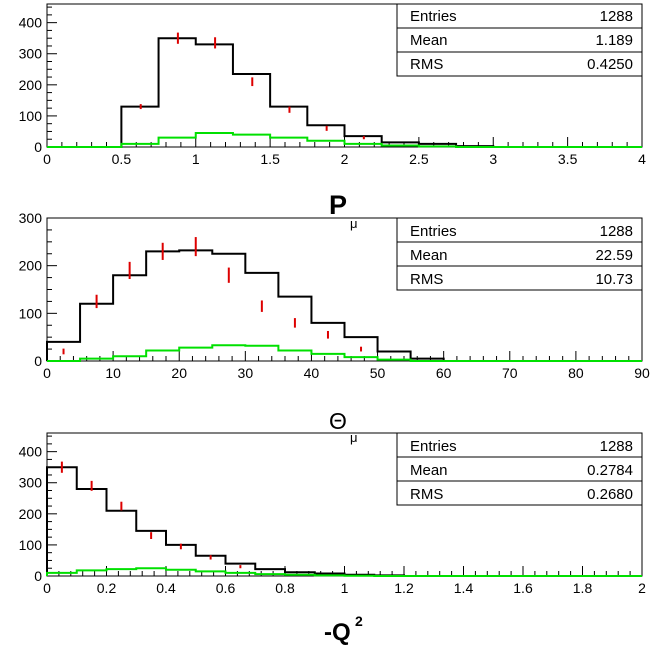 The image size is (655, 648). Describe the element at coordinates (519, 254) in the screenshot. I see `stats-box: Entries 1288 Mean 22.59 RMS 10.73` at that location.